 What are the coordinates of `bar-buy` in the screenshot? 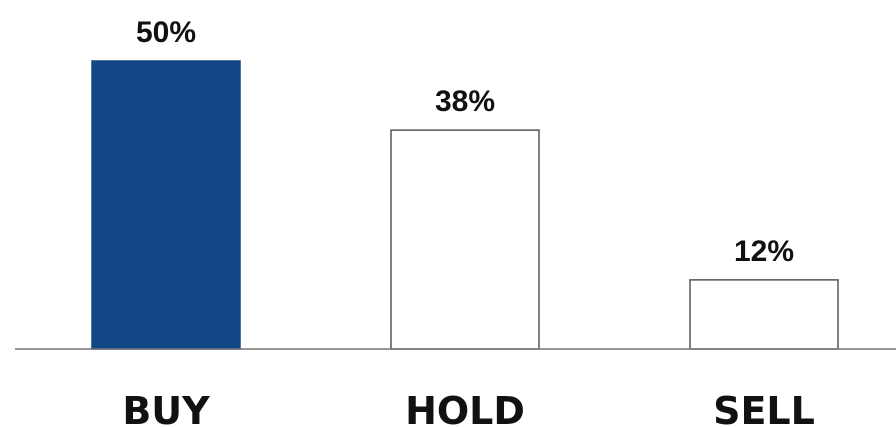 It's located at (166, 205).